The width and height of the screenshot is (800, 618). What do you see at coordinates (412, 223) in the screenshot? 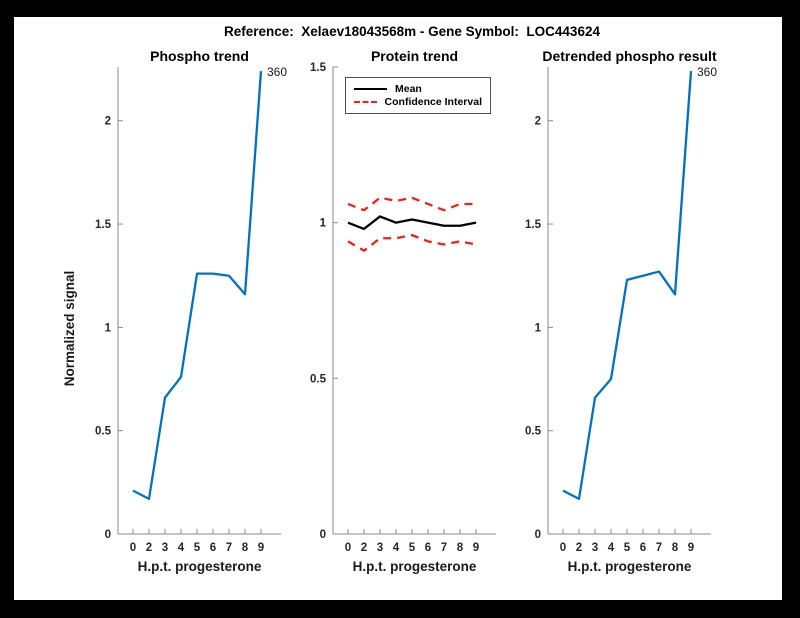
I see `series-line-mean` at bounding box center [412, 223].